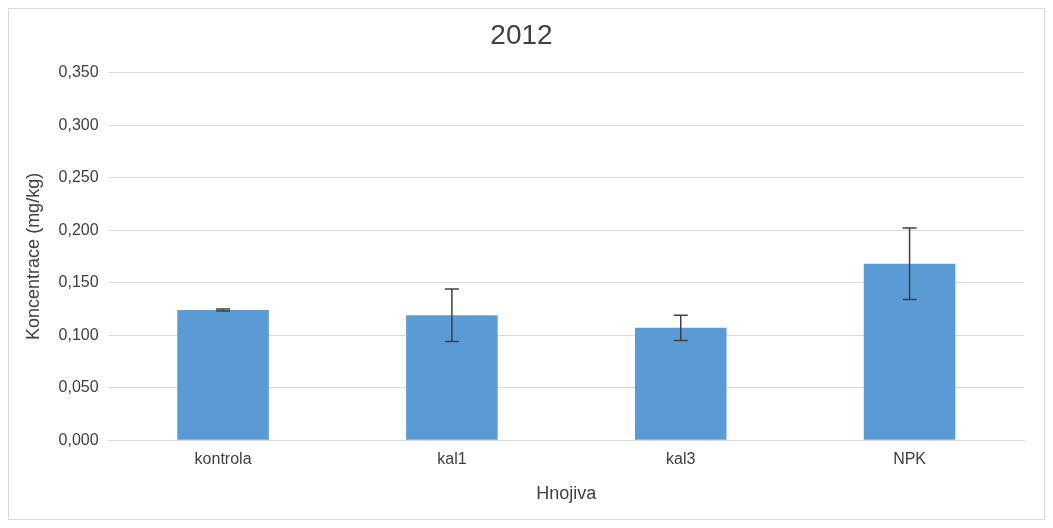 This screenshot has height=528, width=1053. I want to click on y-tick-label: 0,150, so click(78, 282).